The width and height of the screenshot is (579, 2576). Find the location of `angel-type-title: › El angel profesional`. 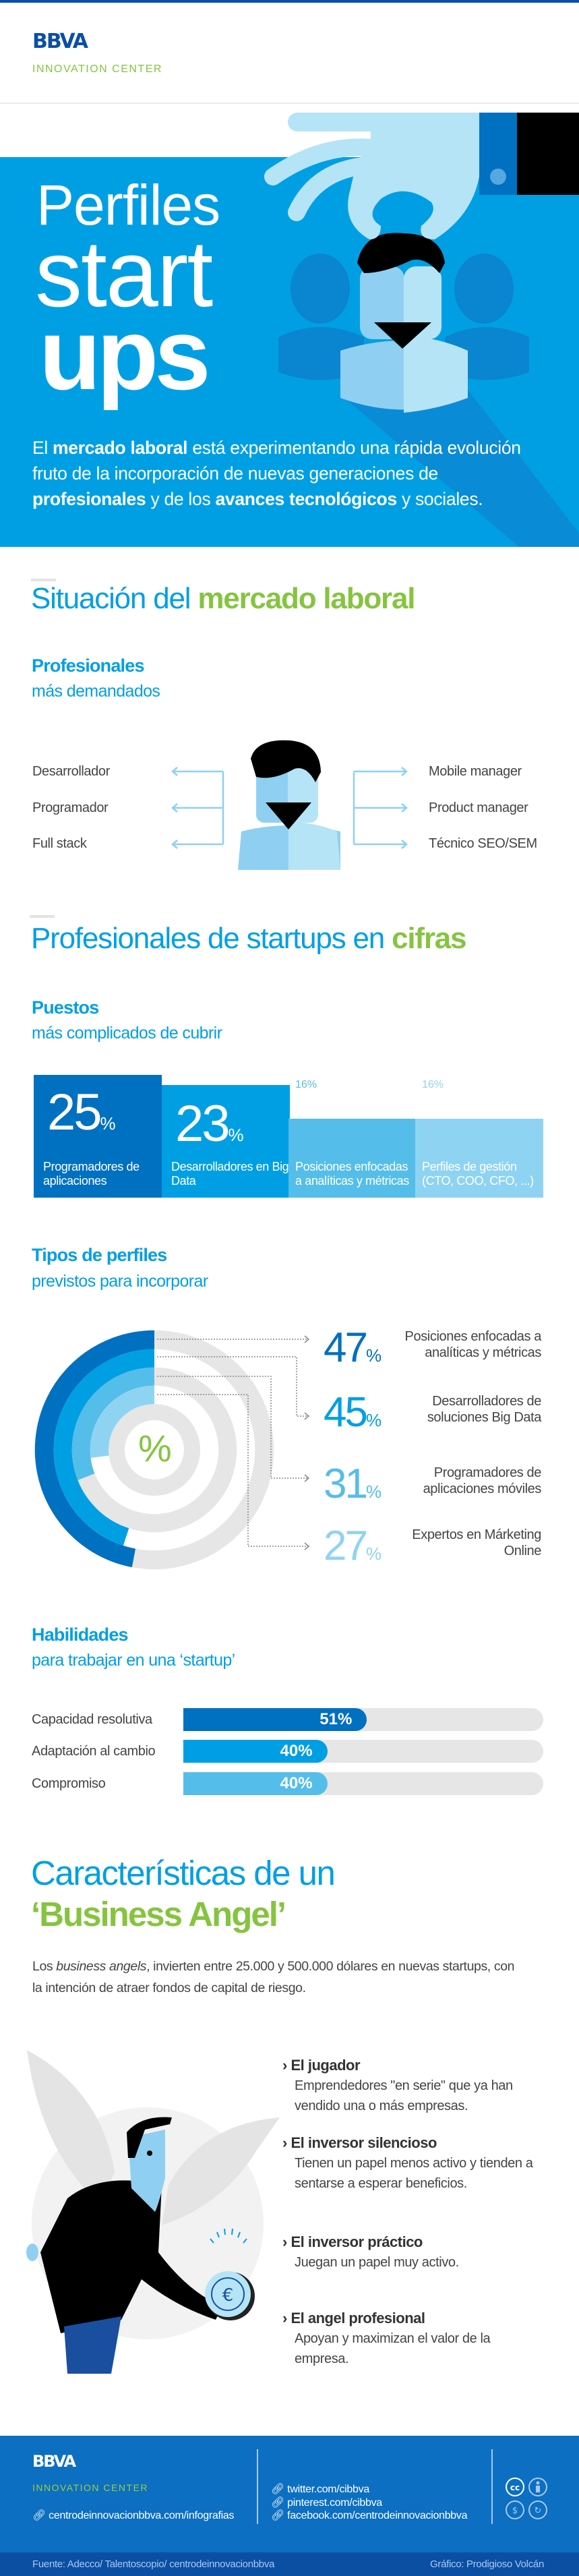

angel-type-title: › El angel profesional is located at coordinates (353, 2318).